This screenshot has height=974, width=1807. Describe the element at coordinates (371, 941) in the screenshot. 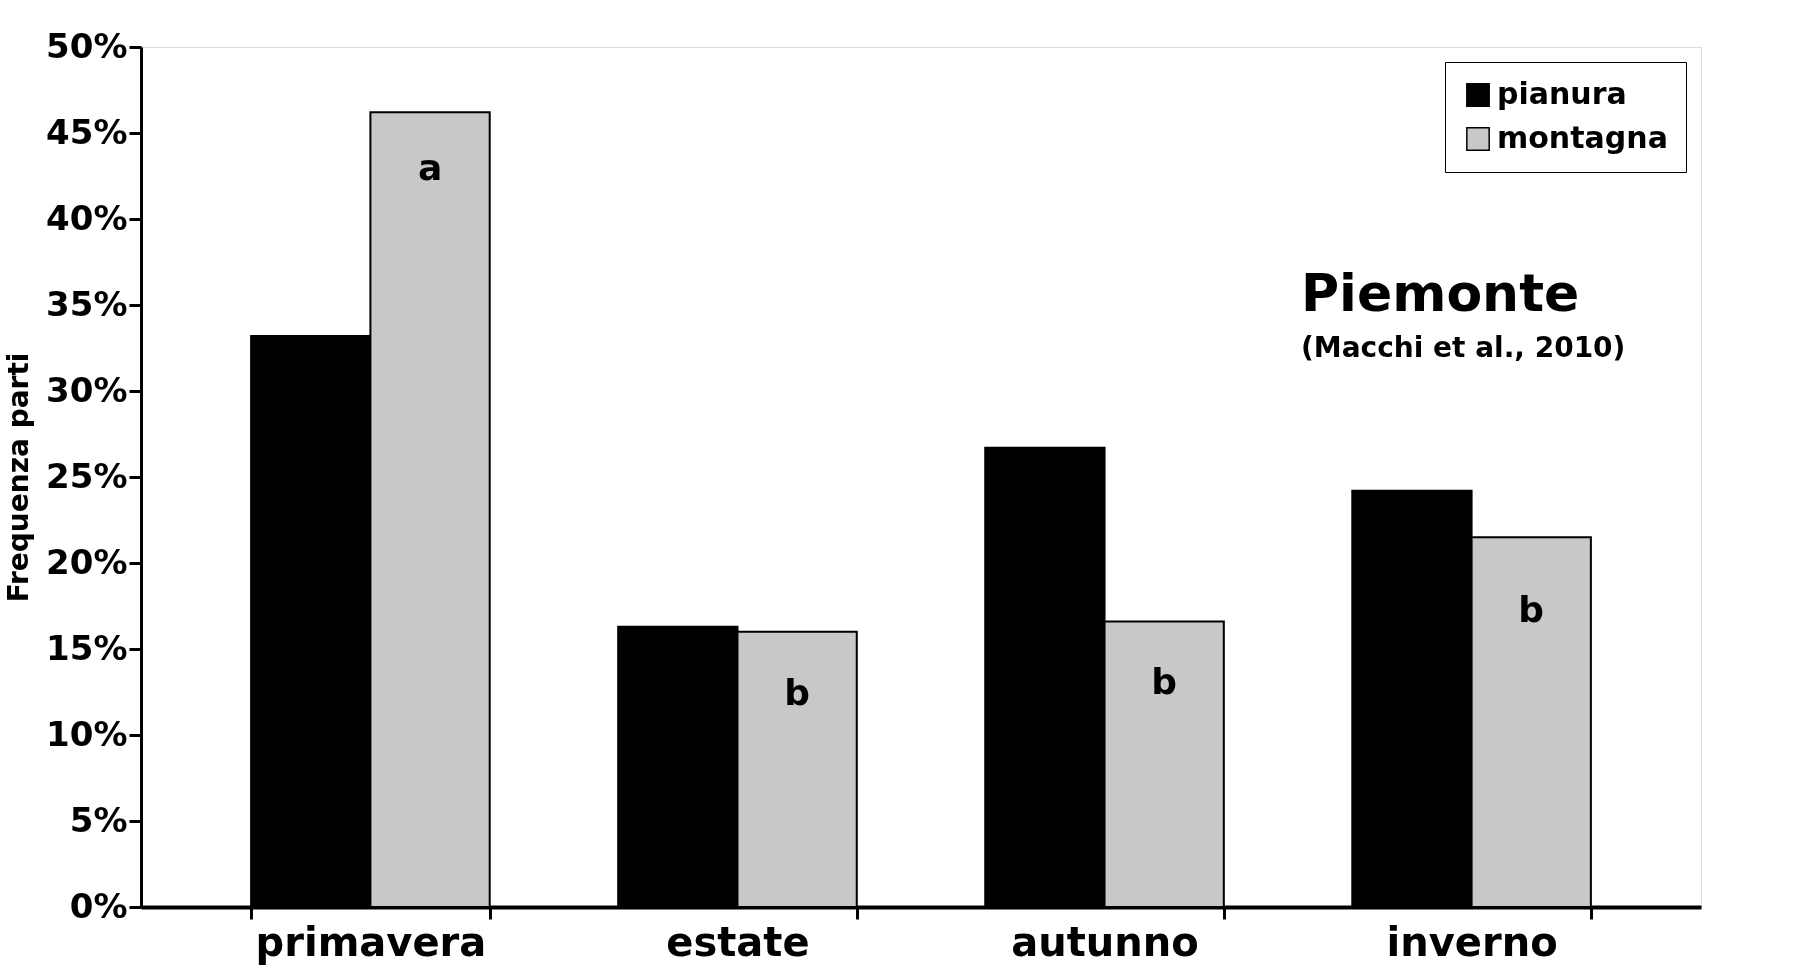

I see `x-tick-label: primavera` at that location.